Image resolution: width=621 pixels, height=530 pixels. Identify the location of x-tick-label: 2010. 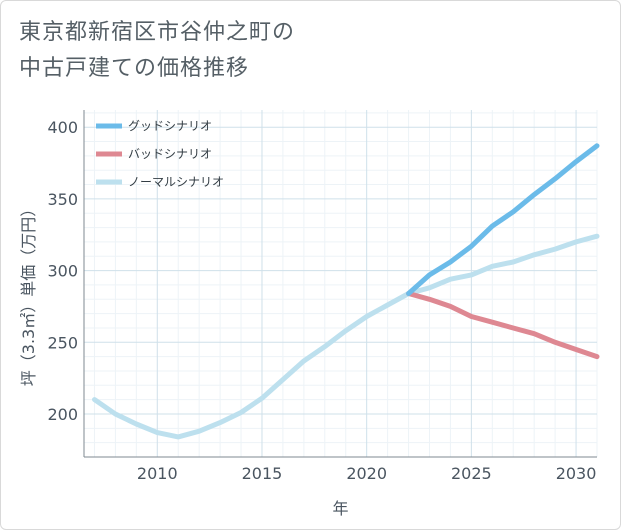
(157, 473).